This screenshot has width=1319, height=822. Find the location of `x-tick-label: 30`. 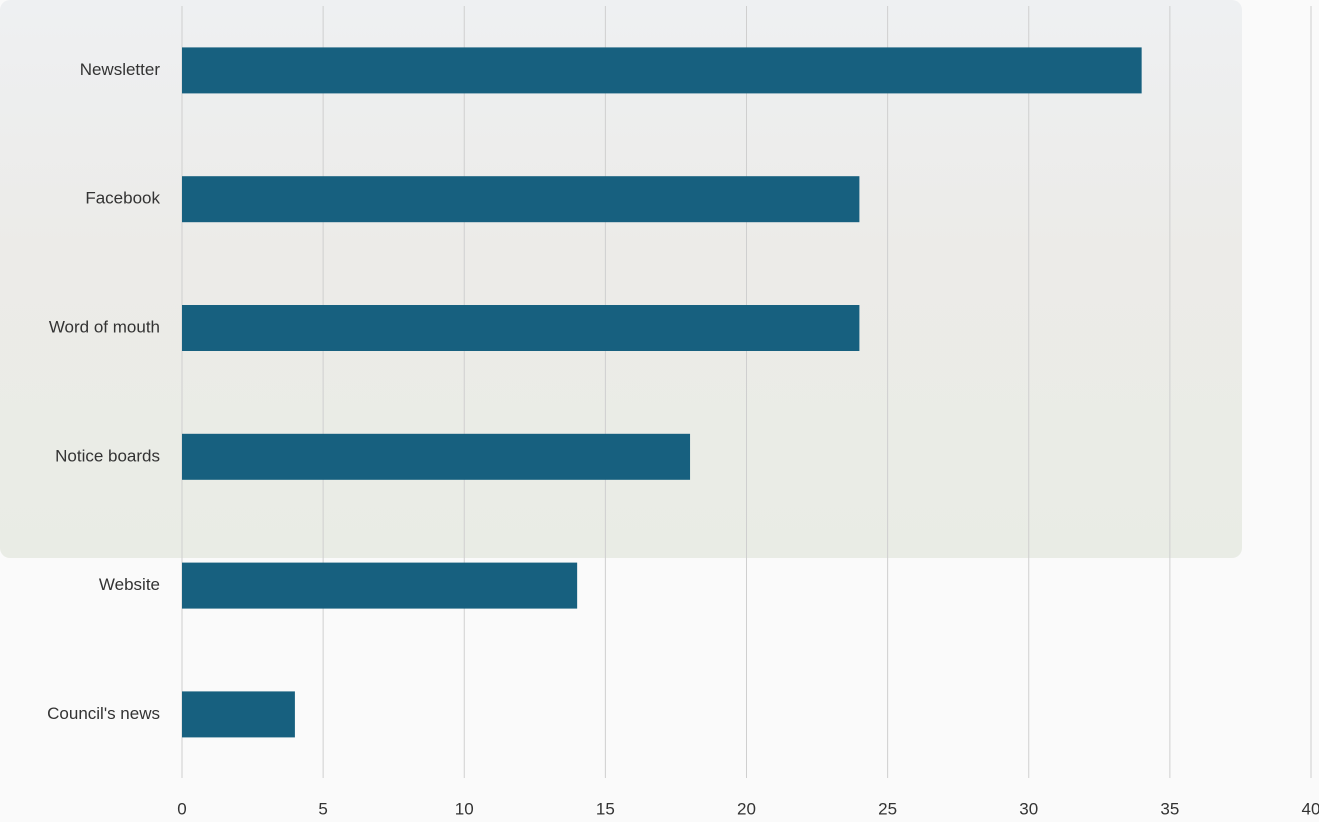

x-tick-label: 30 is located at coordinates (1028, 808).